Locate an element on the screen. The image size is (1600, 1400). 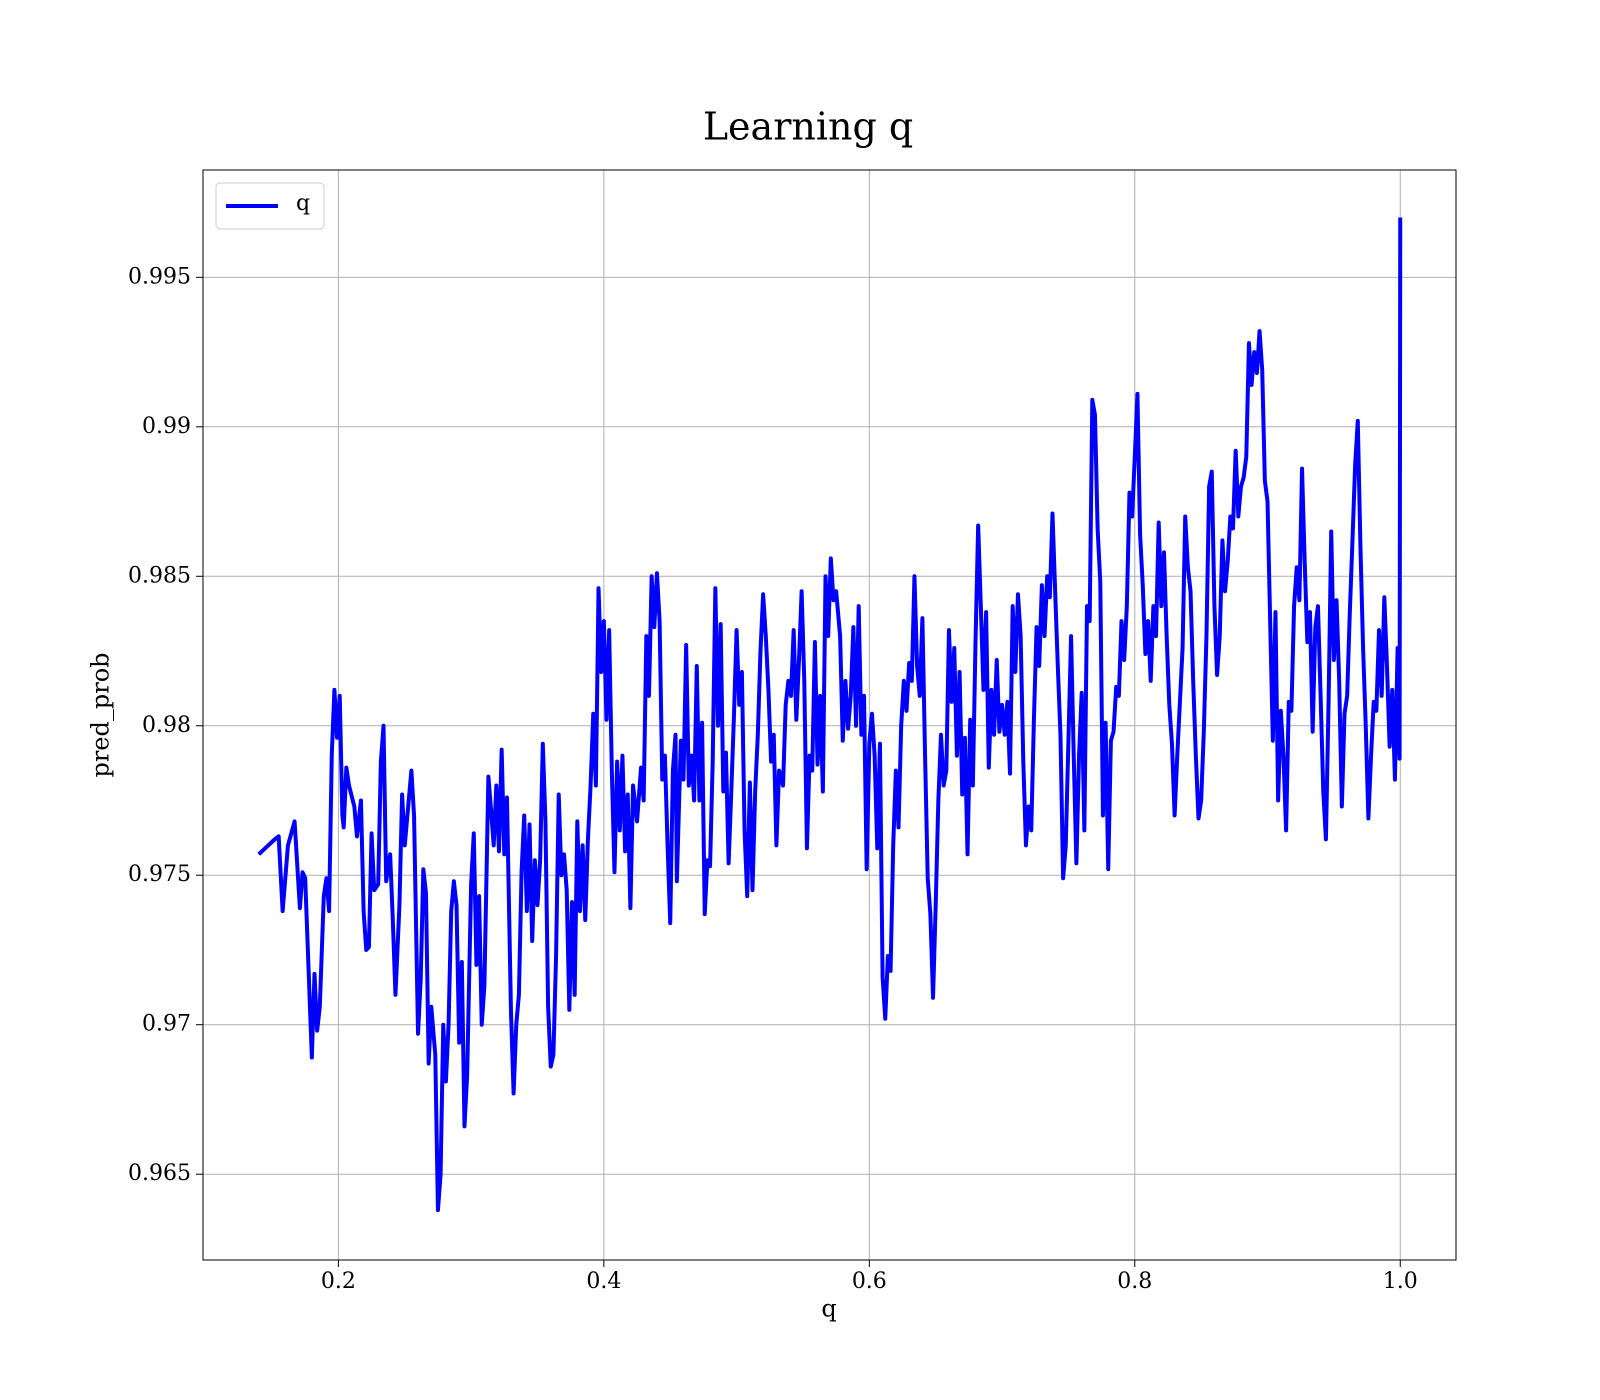
x-axis-label: q is located at coordinates (828, 1309).